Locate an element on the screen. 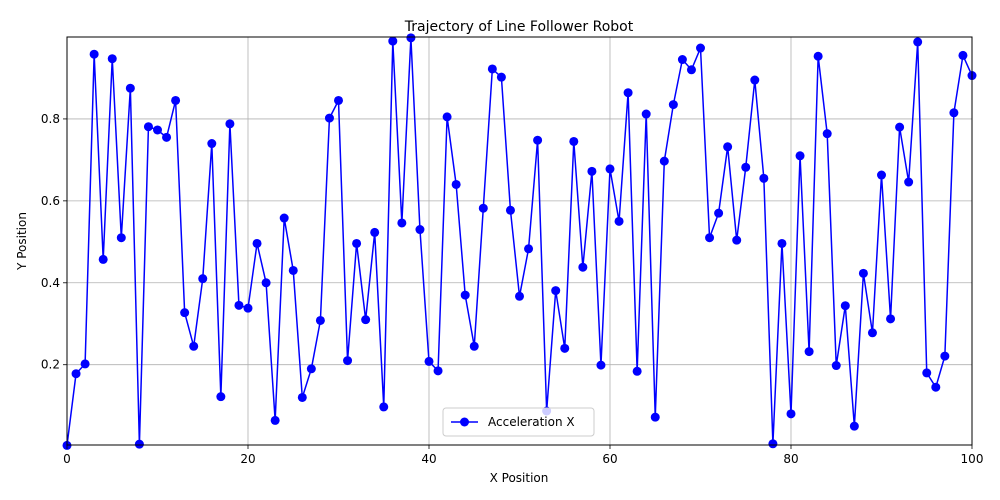 The image size is (1000, 500). legend-box is located at coordinates (518, 422).